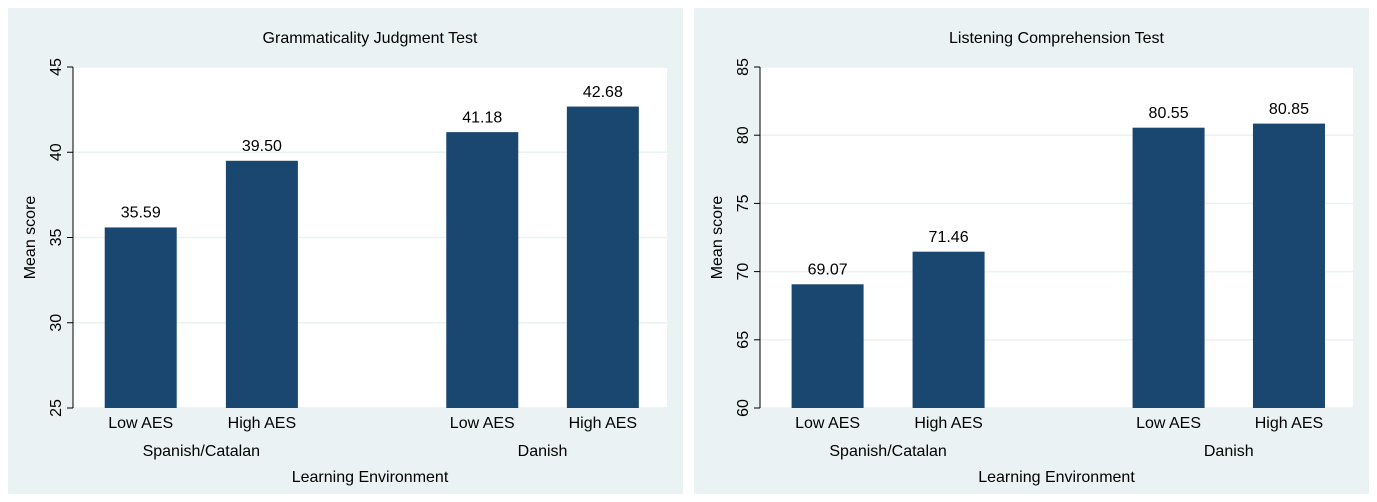 This screenshot has height=502, width=1377. Describe the element at coordinates (743, 135) in the screenshot. I see `y-tick-label: 80` at that location.